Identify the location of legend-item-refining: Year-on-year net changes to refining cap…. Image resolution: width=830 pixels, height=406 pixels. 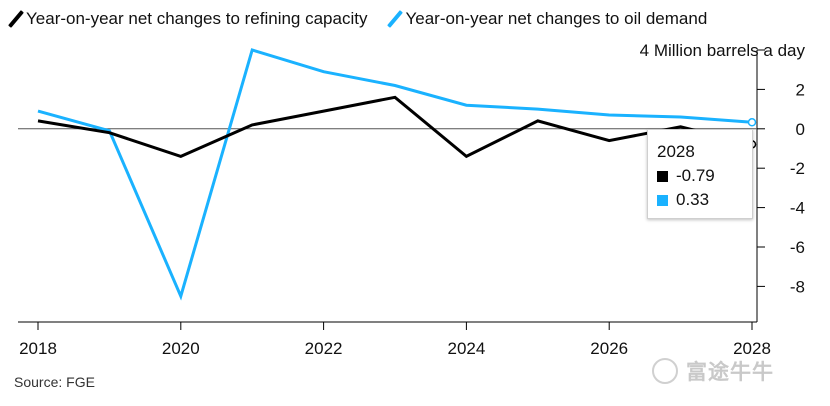
(188, 19).